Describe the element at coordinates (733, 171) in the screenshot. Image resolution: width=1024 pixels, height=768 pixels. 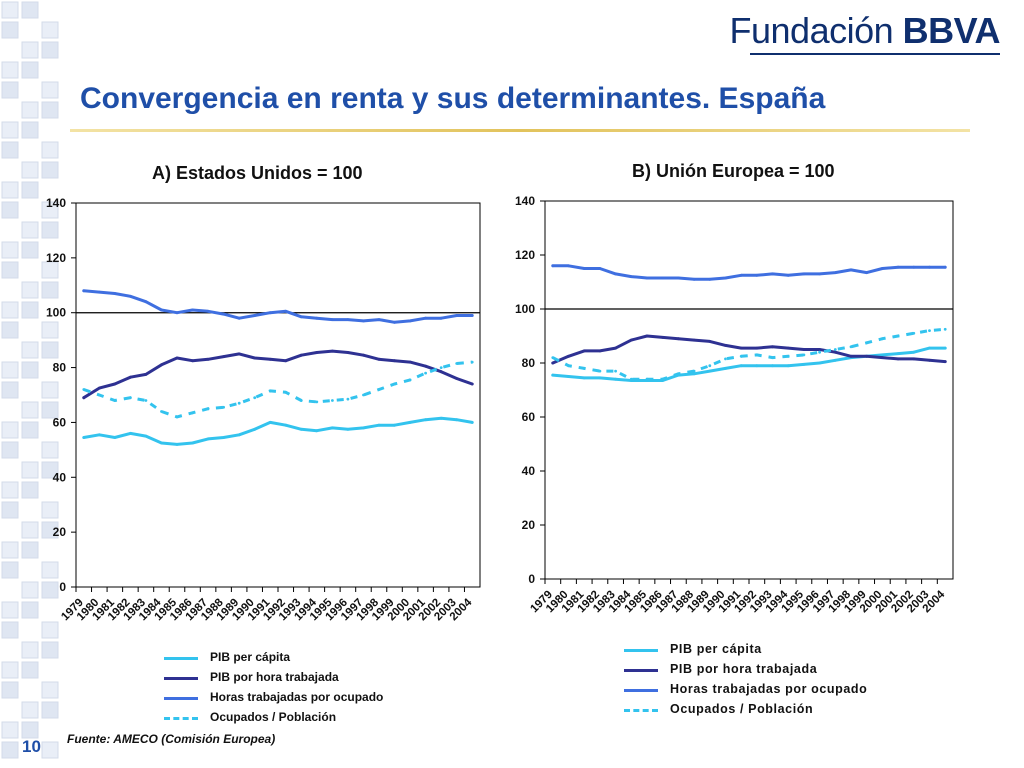
I see `chart-b-title: B) Unión Europea = 100` at that location.